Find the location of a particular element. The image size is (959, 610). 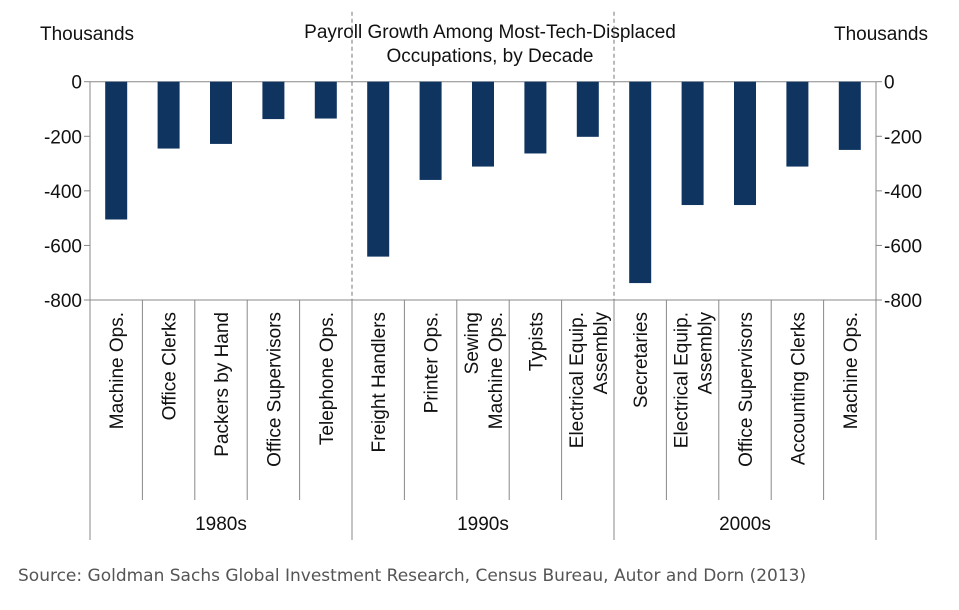

category-label: Accounting Clerks is located at coordinates (798, 388).